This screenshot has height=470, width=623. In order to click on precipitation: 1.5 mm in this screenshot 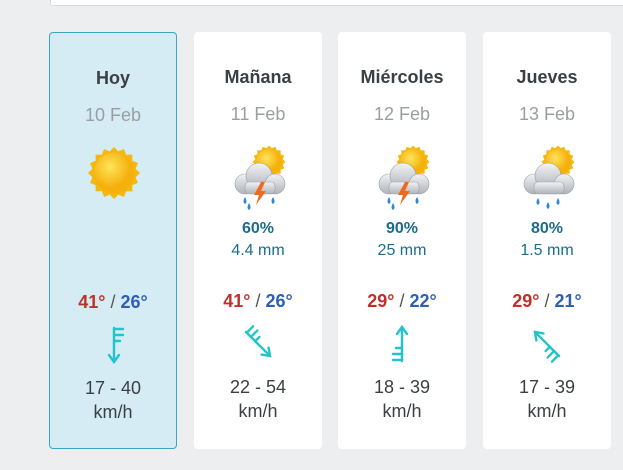, I will do `click(547, 250)`.